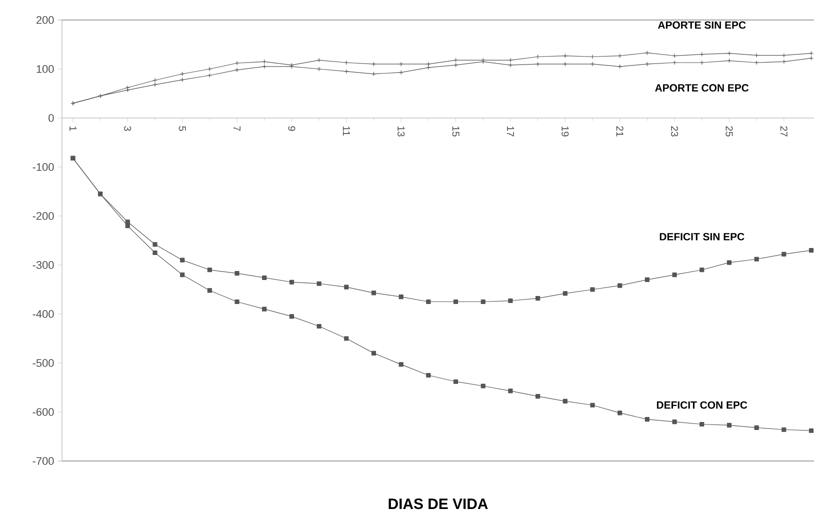 This screenshot has height=512, width=819. I want to click on x-tick-label: 9, so click(292, 128).